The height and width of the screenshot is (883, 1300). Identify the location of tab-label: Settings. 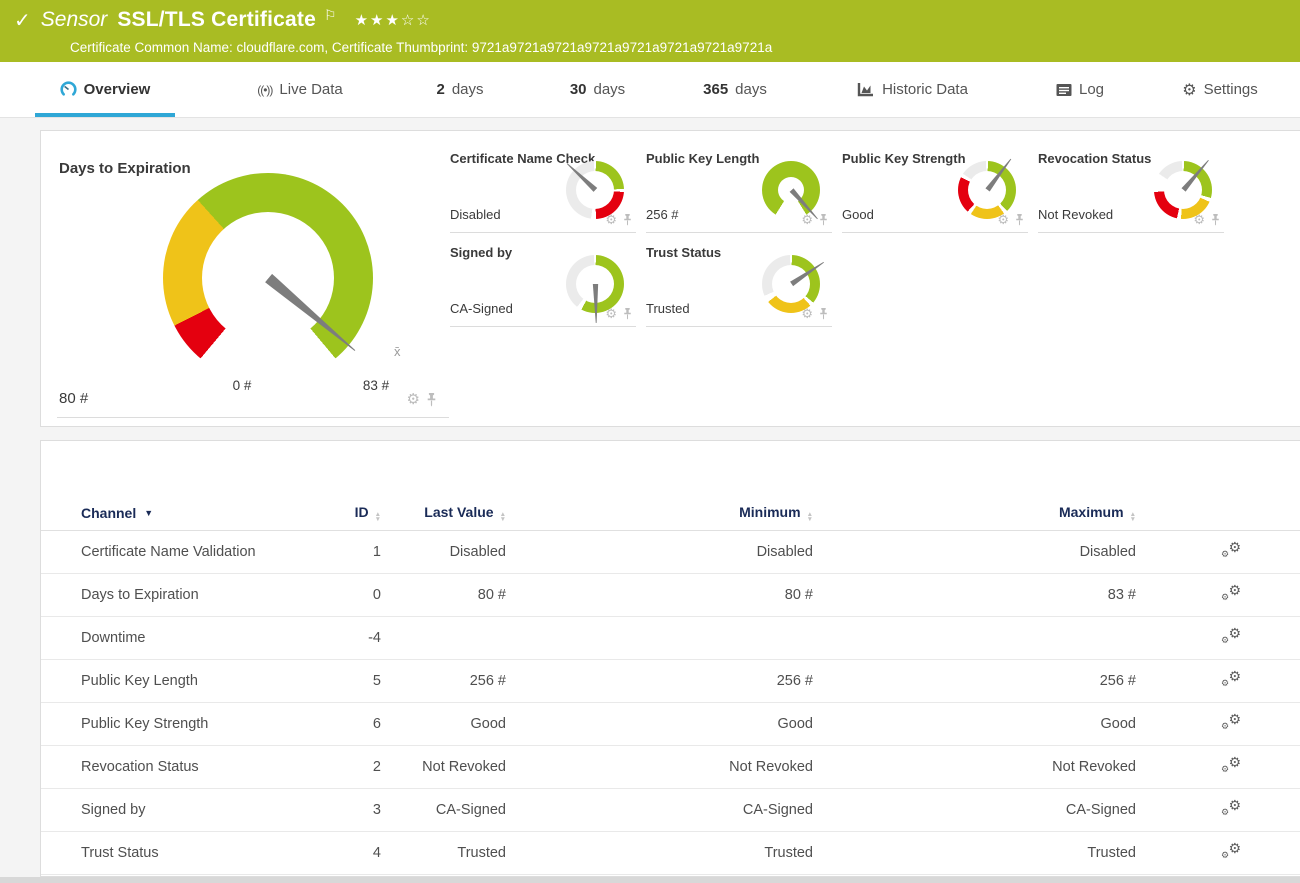
(1230, 89).